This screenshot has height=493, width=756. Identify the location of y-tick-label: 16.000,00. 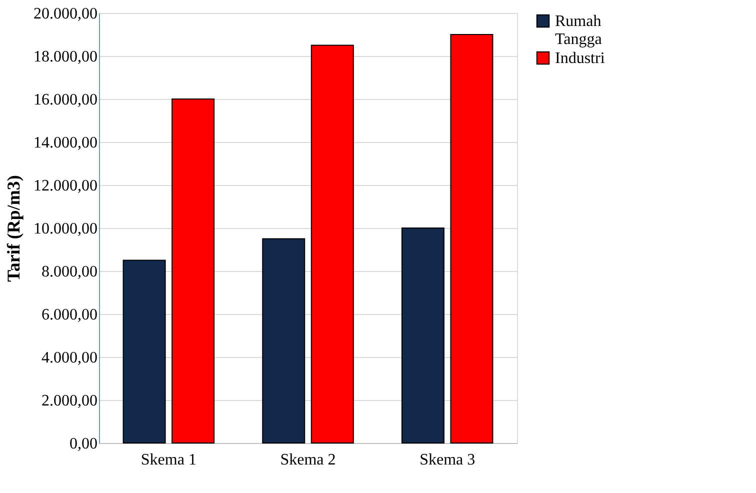
(66, 100).